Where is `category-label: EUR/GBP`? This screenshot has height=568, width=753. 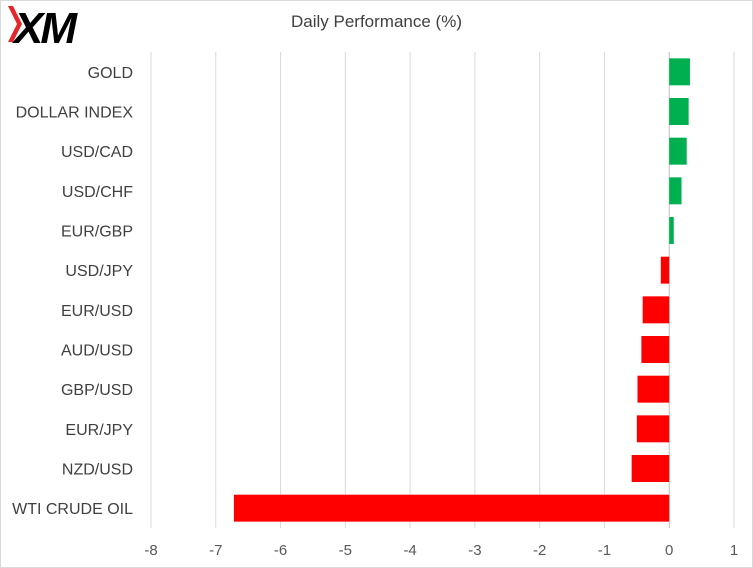 category-label: EUR/GBP is located at coordinates (97, 232).